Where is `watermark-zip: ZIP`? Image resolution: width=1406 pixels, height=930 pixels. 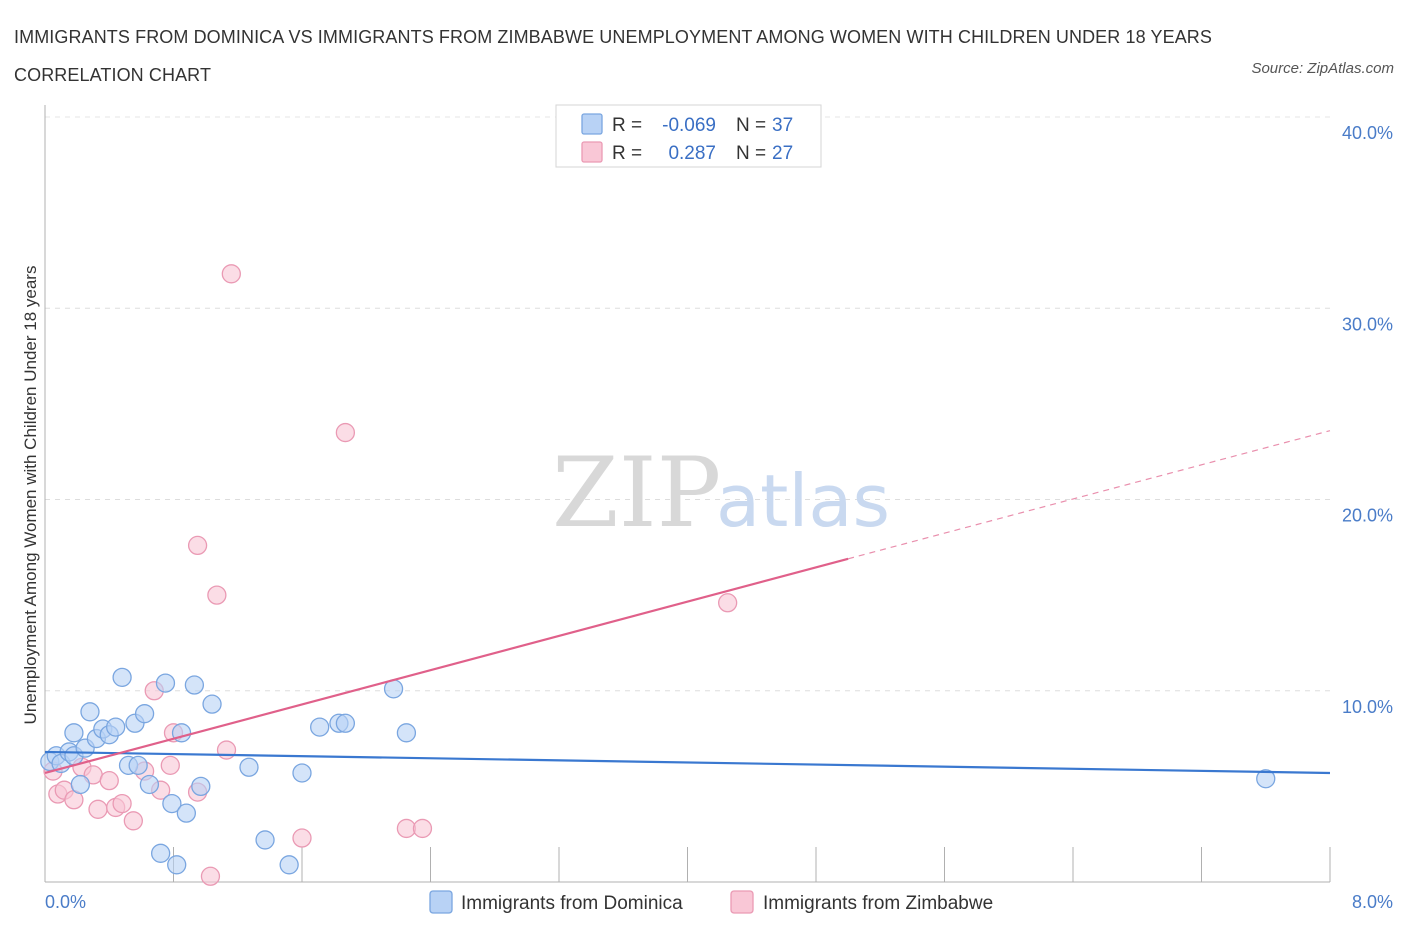
watermark-zip: ZIP is located at coordinates (636, 493).